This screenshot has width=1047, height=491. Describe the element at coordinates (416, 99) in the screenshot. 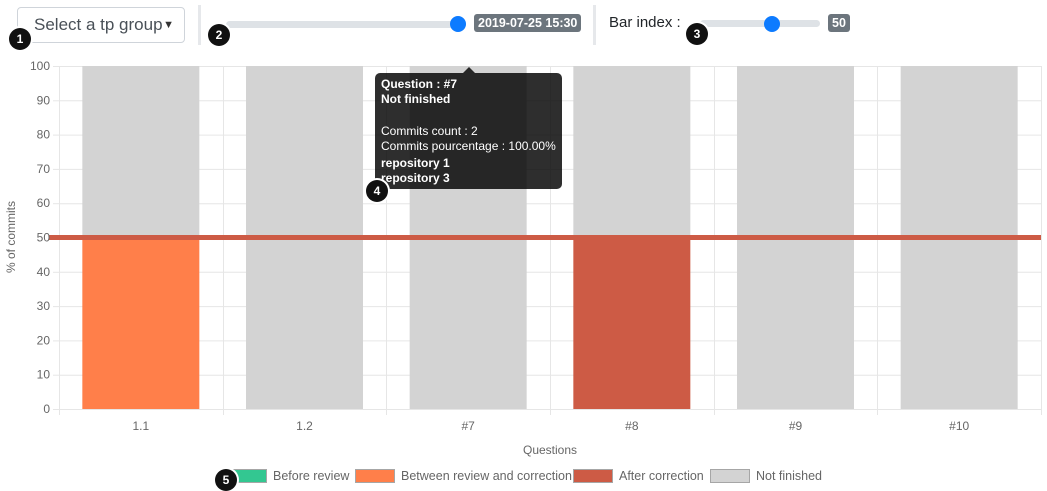

I see `tooltip-status: Not finished` at that location.